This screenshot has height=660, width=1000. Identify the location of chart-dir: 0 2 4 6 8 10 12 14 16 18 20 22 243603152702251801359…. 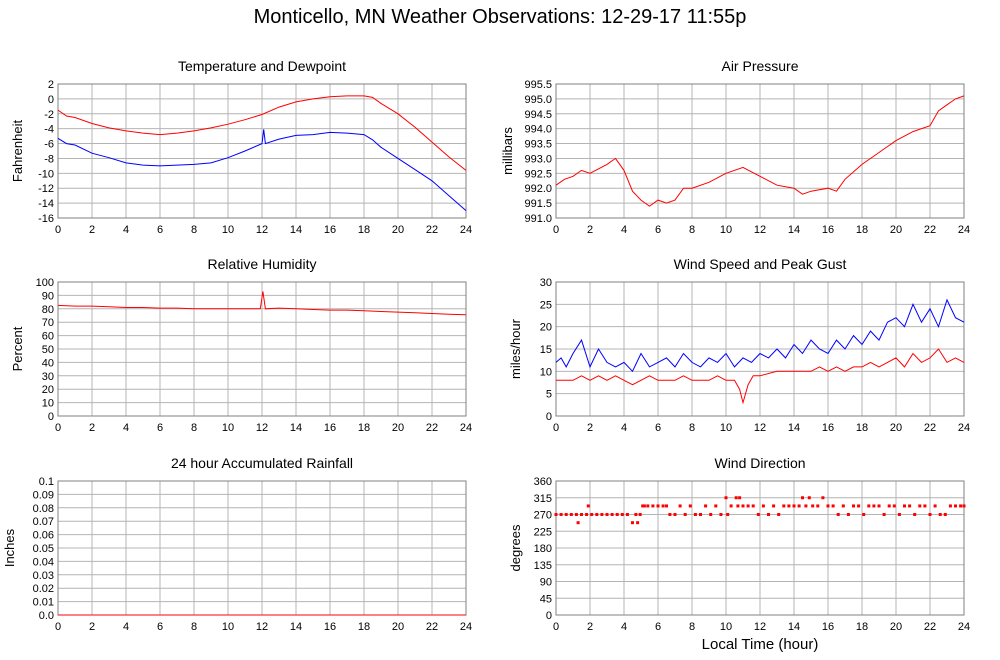
(739, 544).